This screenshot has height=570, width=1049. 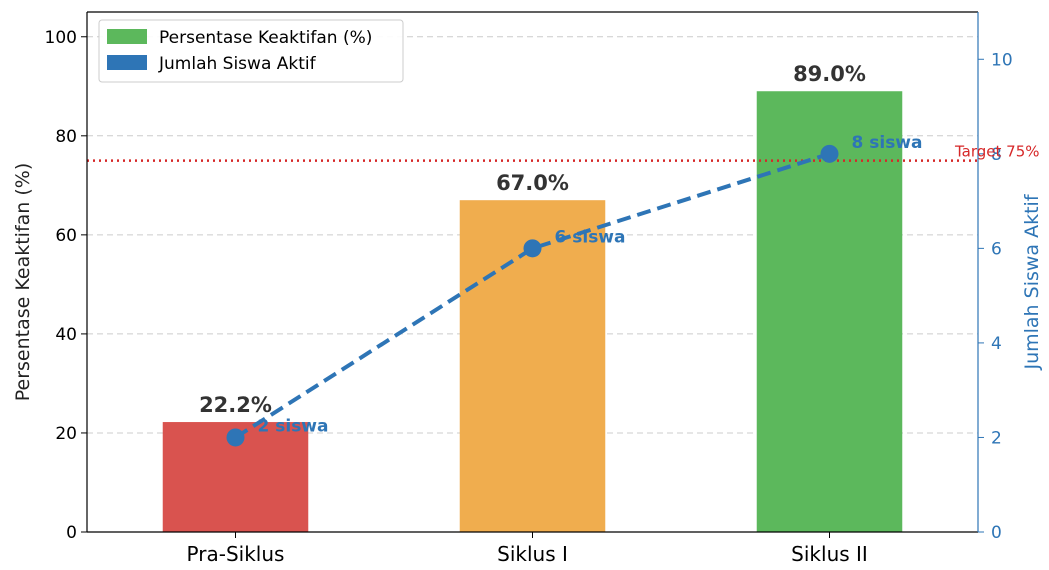 I want to click on target-label: Target 75%, so click(x=997, y=152).